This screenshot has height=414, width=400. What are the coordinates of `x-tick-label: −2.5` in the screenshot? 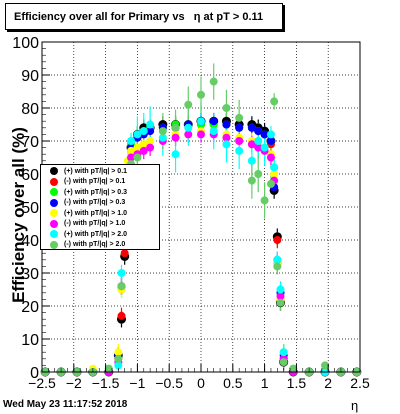 It's located at (42, 383).